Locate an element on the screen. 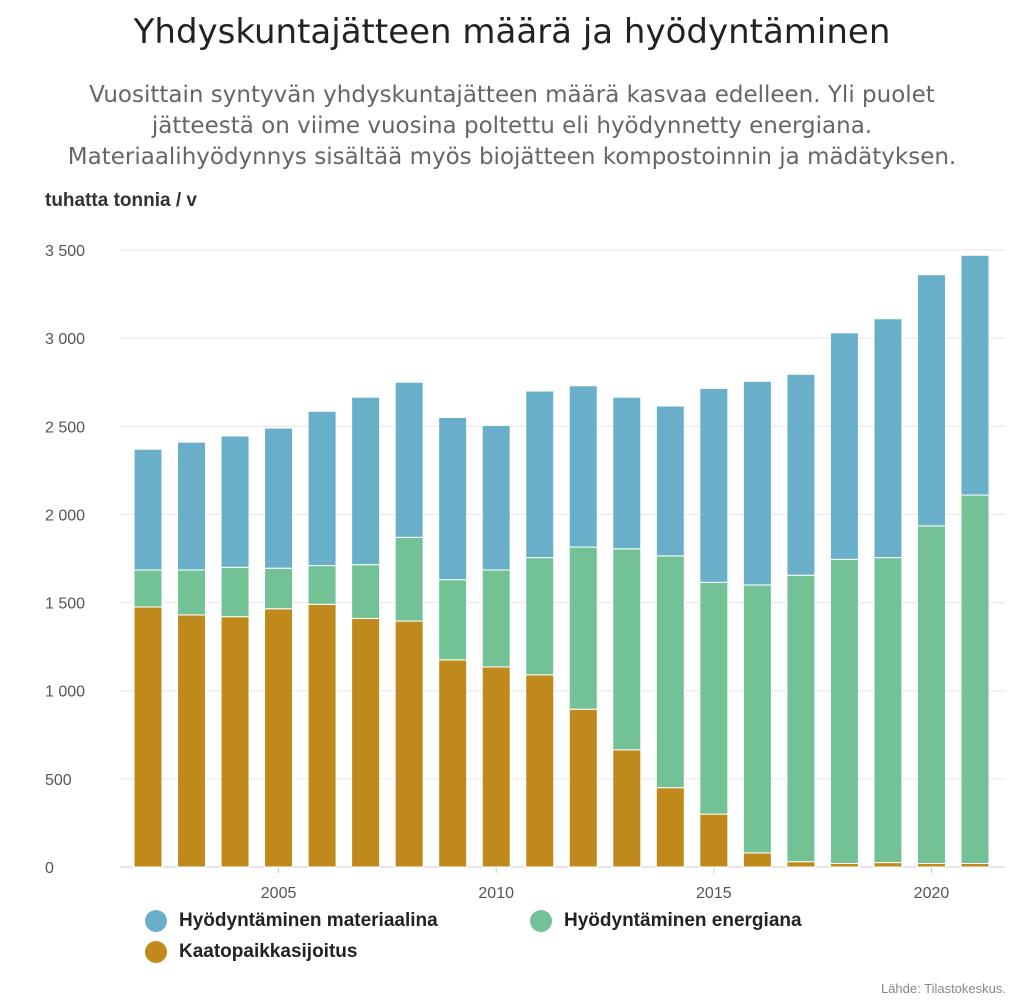 This screenshot has height=1004, width=1024. y-tick-label: 3 500 is located at coordinates (65, 251).